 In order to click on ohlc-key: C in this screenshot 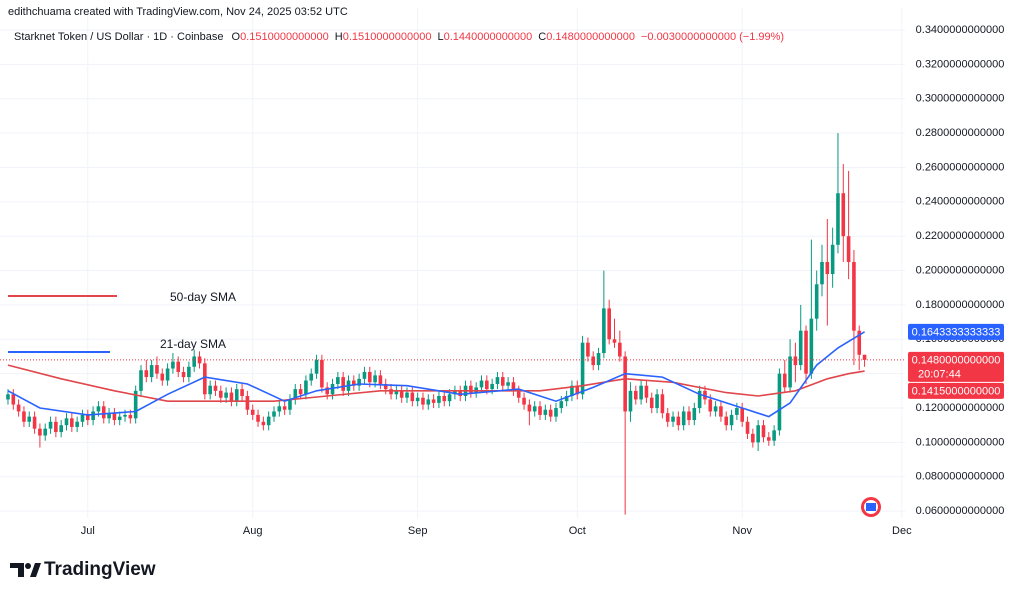, I will do `click(542, 37)`.